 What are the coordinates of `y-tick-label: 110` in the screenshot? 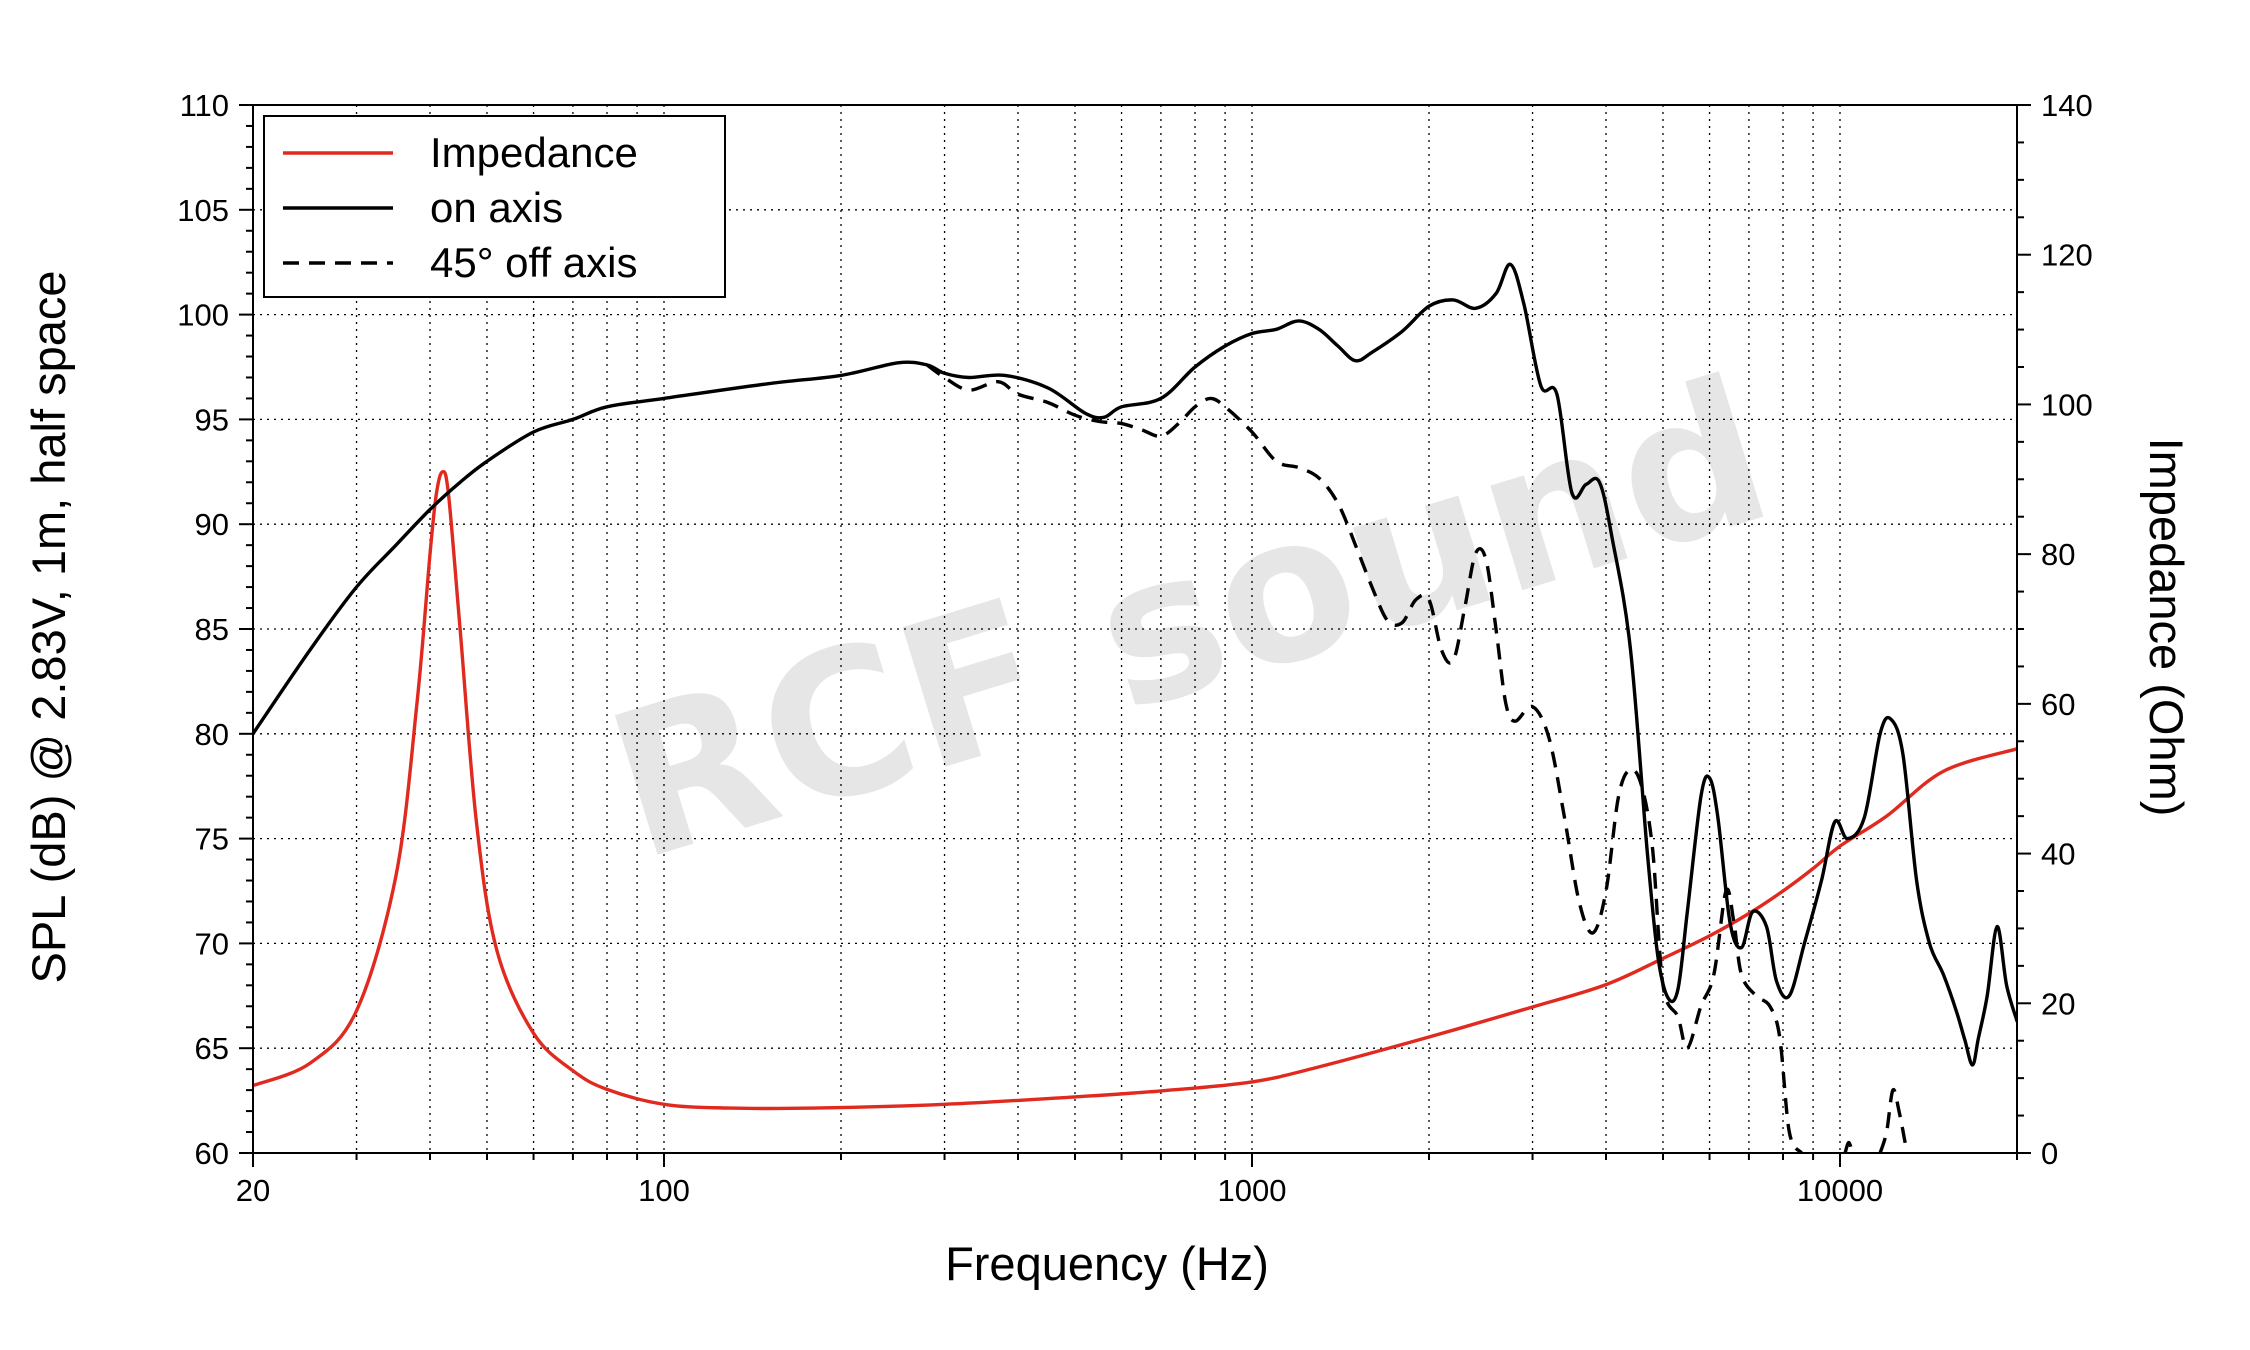 It's located at (204, 105).